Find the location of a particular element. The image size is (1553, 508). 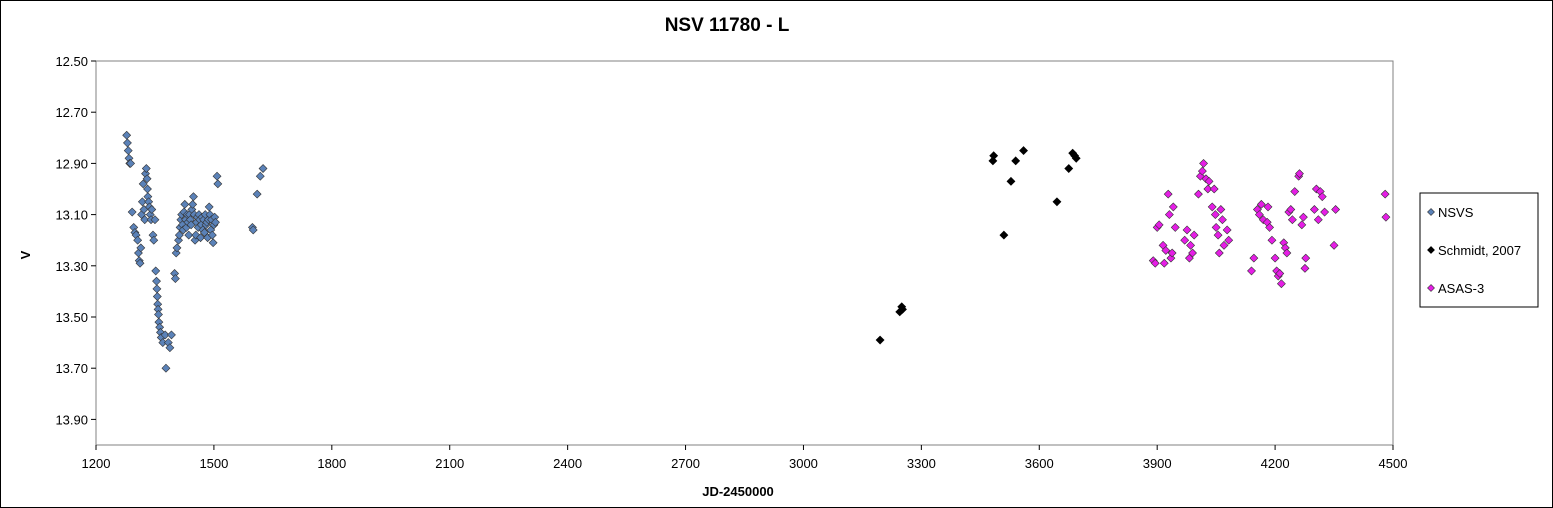

x-axis-label: JD-2450000 is located at coordinates (738, 491).